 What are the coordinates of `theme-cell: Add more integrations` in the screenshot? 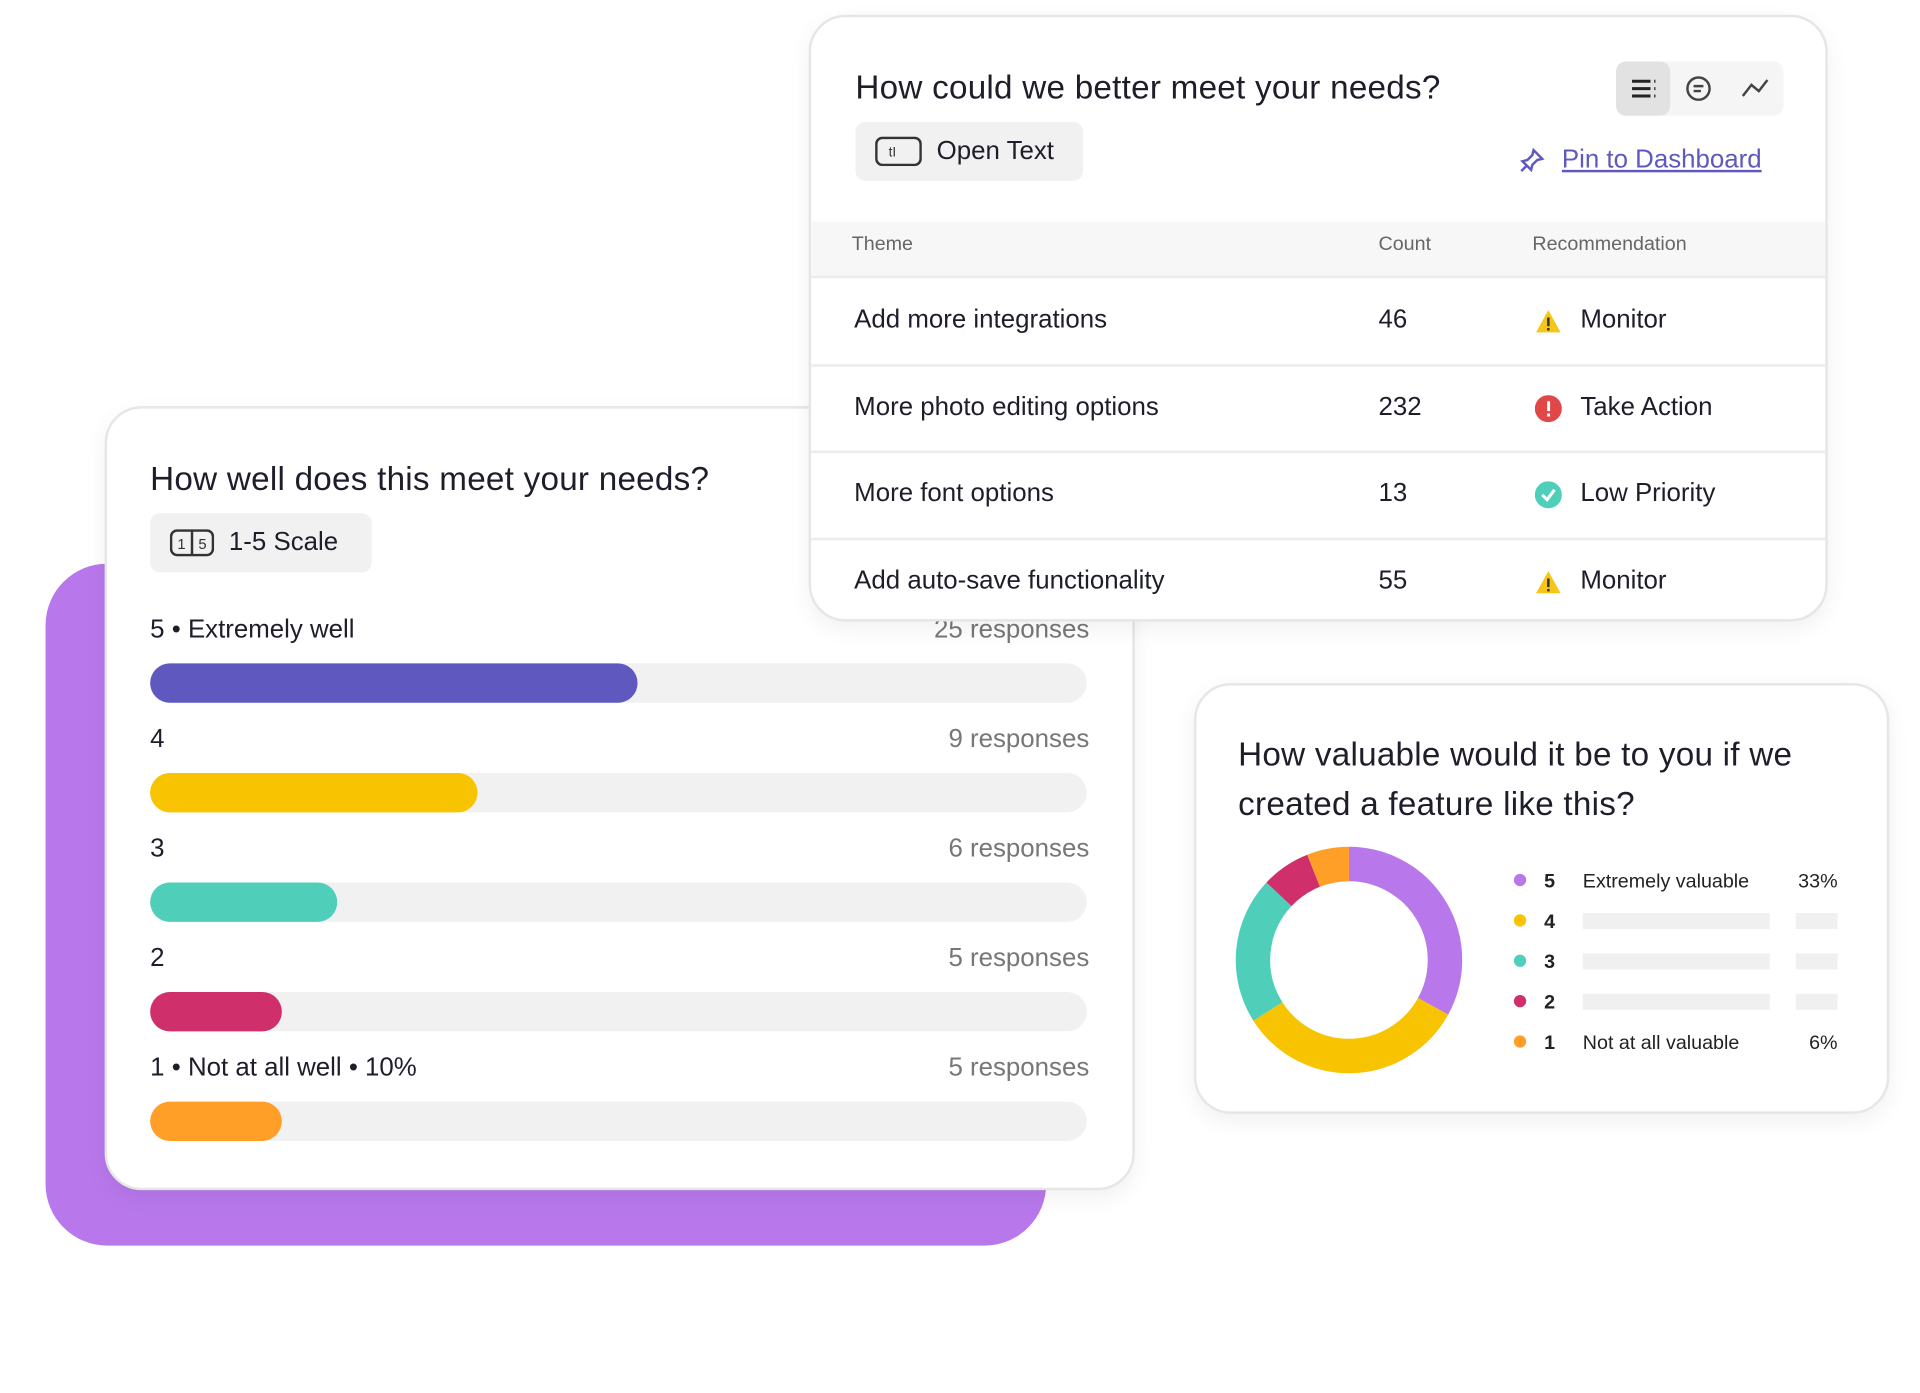 It's located at (981, 319).